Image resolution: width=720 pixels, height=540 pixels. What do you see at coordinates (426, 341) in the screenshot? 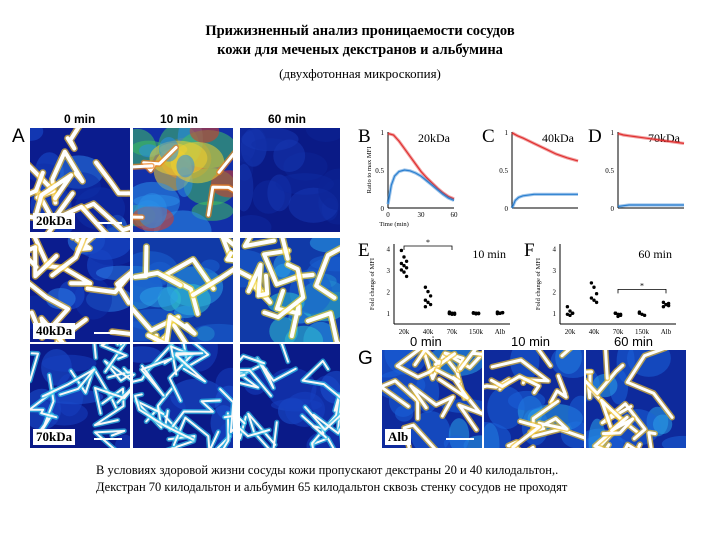
I see `panel-g-col-0: 0 min` at bounding box center [426, 341].